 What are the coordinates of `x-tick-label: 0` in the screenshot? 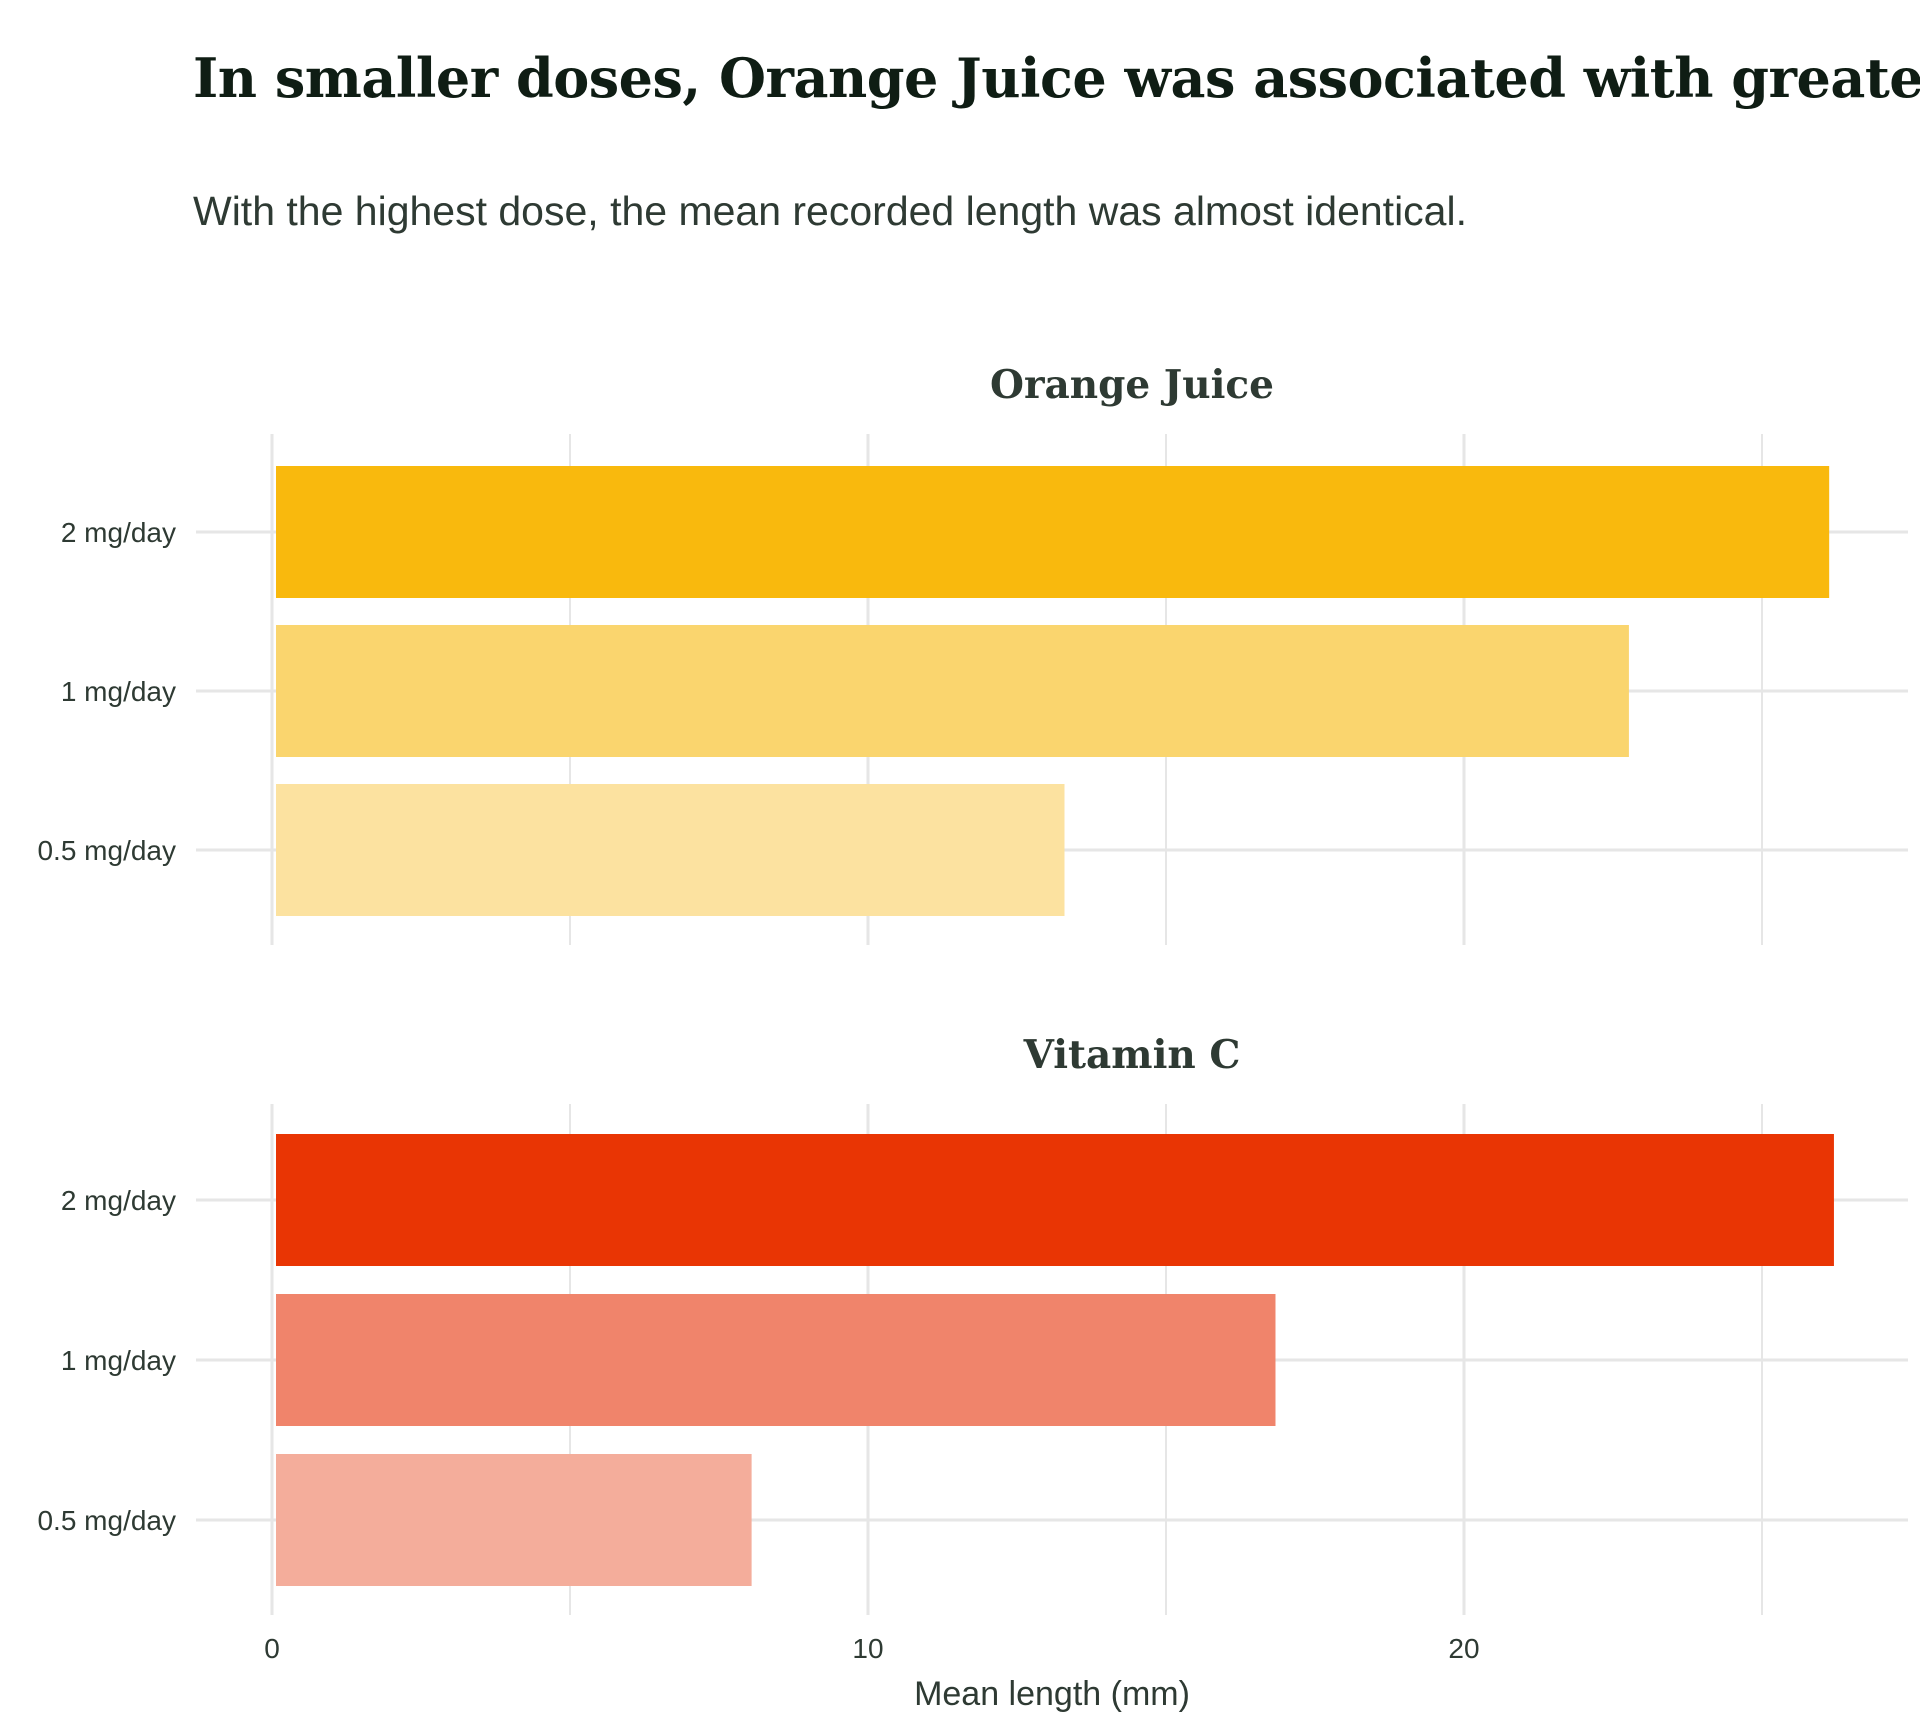 It's located at (272, 1648).